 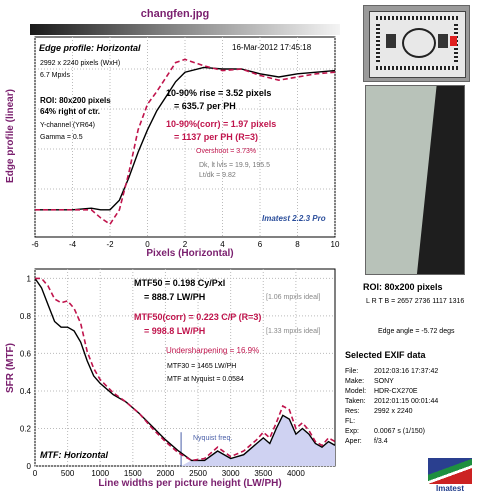 I want to click on mtf-xtick-label: 3500, so click(x=263, y=473).